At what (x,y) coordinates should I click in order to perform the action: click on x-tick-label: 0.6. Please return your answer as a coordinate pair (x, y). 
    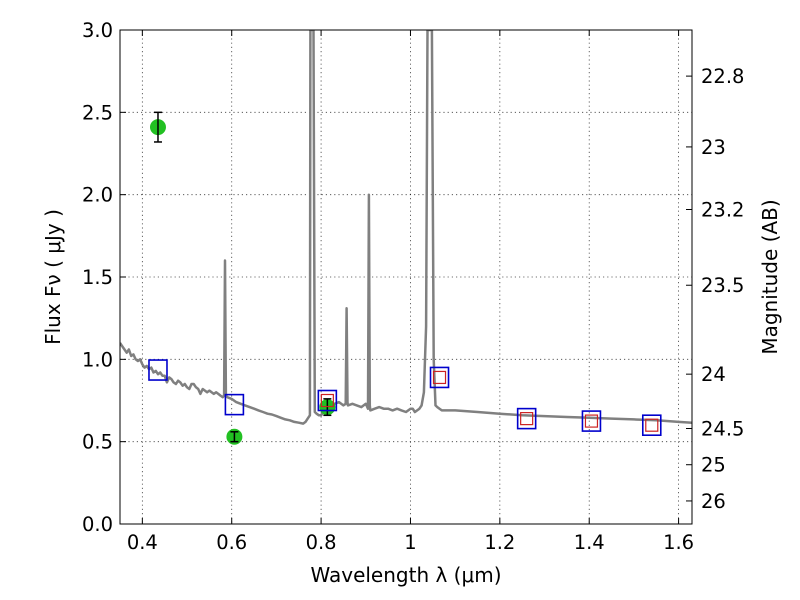
    Looking at the image, I should click on (231, 542).